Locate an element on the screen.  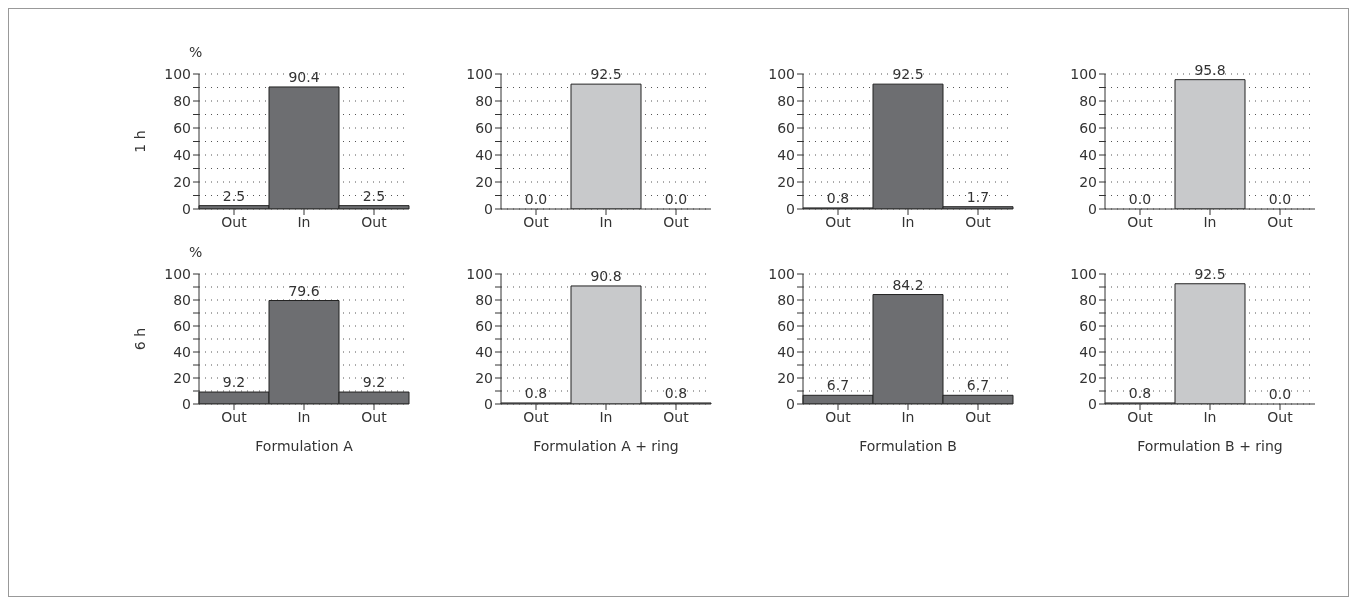
data-label: 90.4 is located at coordinates (304, 76).